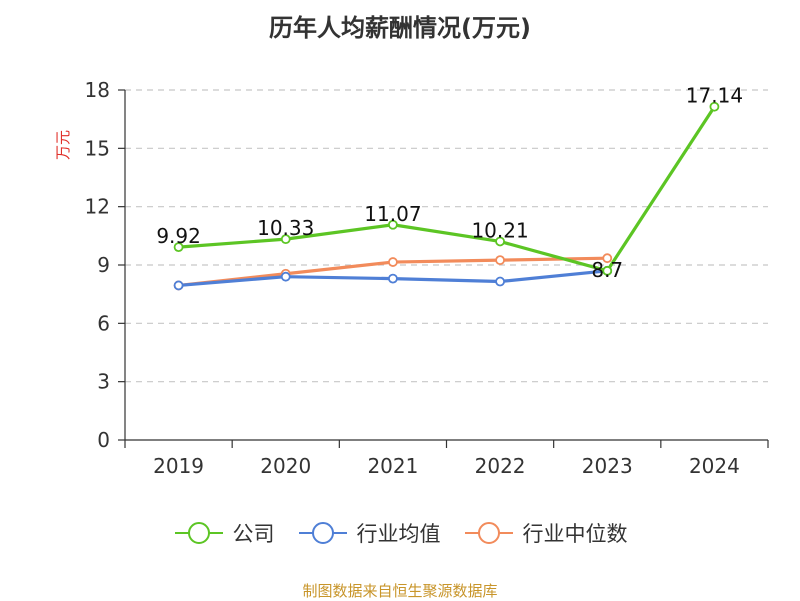 This screenshot has height=601, width=800. What do you see at coordinates (97, 207) in the screenshot?
I see `y-tick-label: 12` at bounding box center [97, 207].